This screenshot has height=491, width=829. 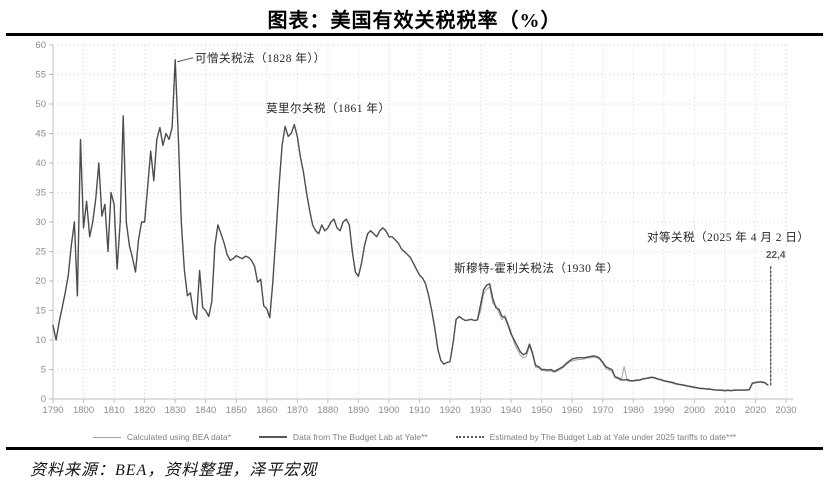 I want to click on top-divider, so click(x=414, y=34).